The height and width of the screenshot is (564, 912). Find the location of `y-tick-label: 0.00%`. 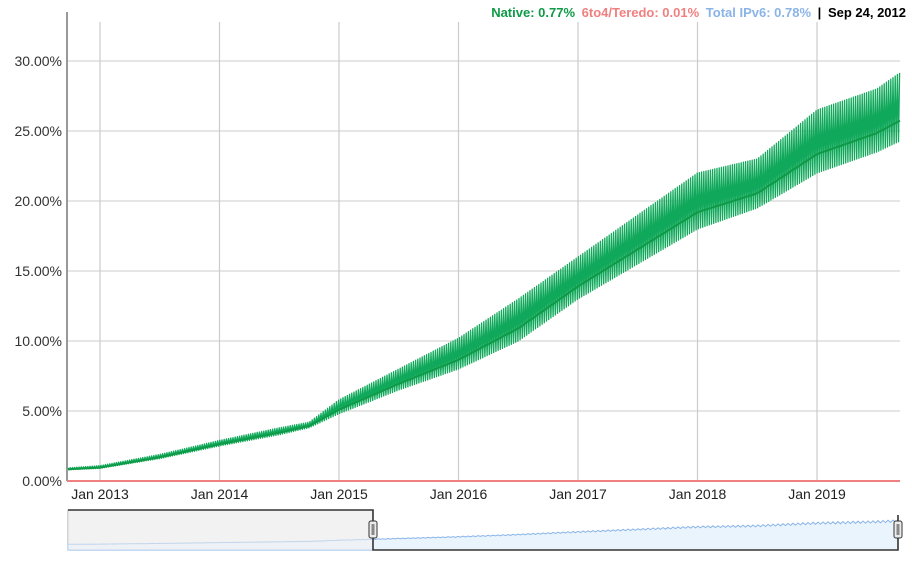

y-tick-label: 0.00% is located at coordinates (42, 481).